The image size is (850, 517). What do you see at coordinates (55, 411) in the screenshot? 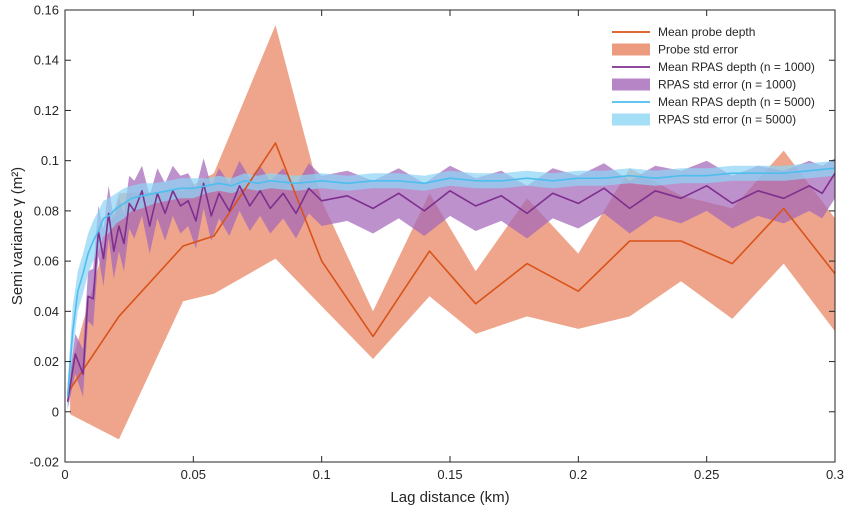
I see `y-tick-label: 0` at bounding box center [55, 411].